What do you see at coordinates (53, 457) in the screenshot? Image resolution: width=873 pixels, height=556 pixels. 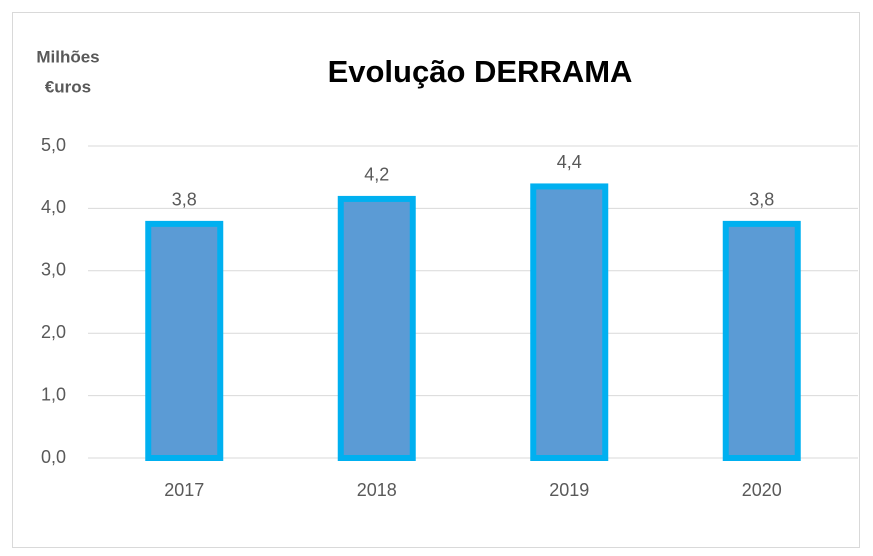 I see `y-tick-label: 0,0` at bounding box center [53, 457].